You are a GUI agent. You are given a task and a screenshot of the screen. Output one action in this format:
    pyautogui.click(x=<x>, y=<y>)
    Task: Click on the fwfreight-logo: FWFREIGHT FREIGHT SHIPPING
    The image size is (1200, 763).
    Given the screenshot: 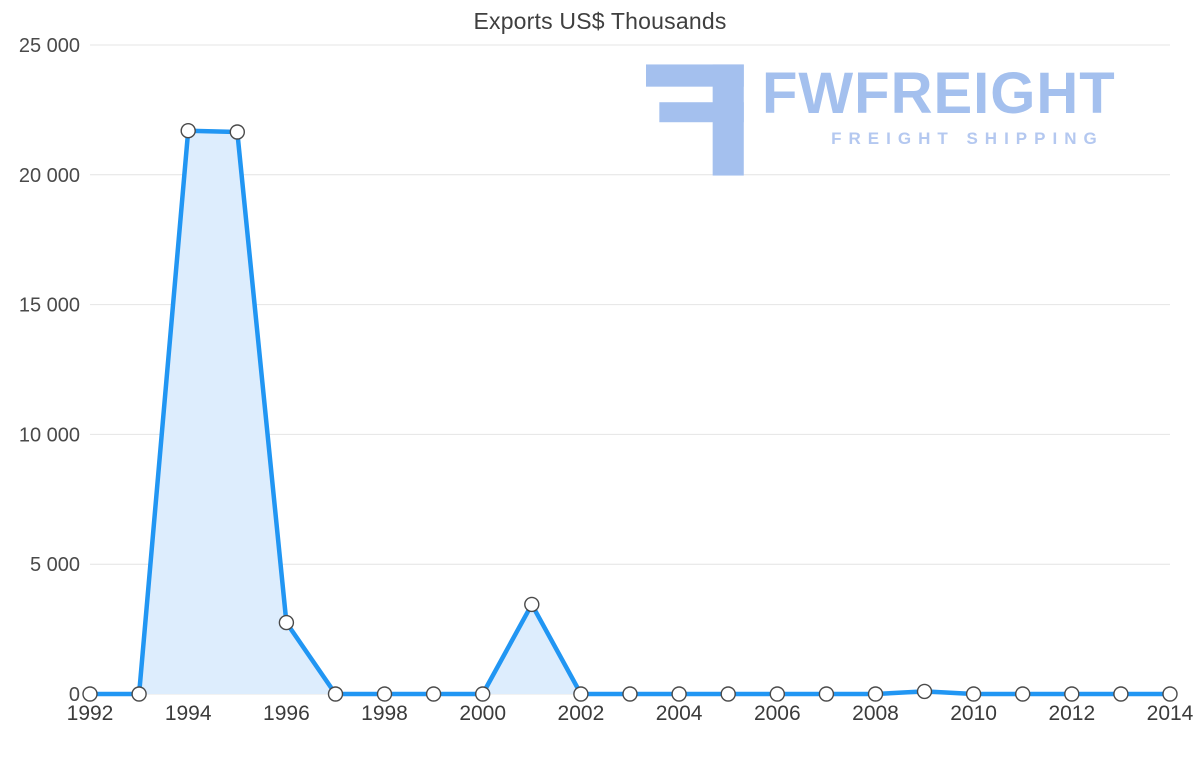 What is the action you would take?
    pyautogui.click(x=881, y=120)
    